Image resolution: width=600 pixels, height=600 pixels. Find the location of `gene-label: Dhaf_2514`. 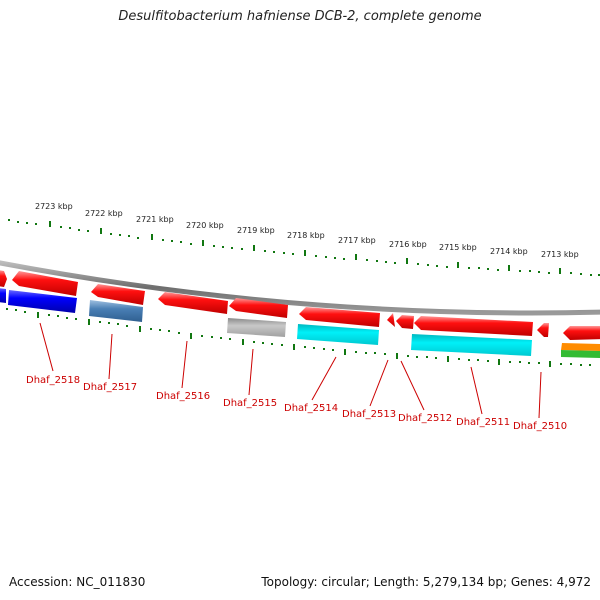

gene-label: Dhaf_2514 is located at coordinates (311, 408).